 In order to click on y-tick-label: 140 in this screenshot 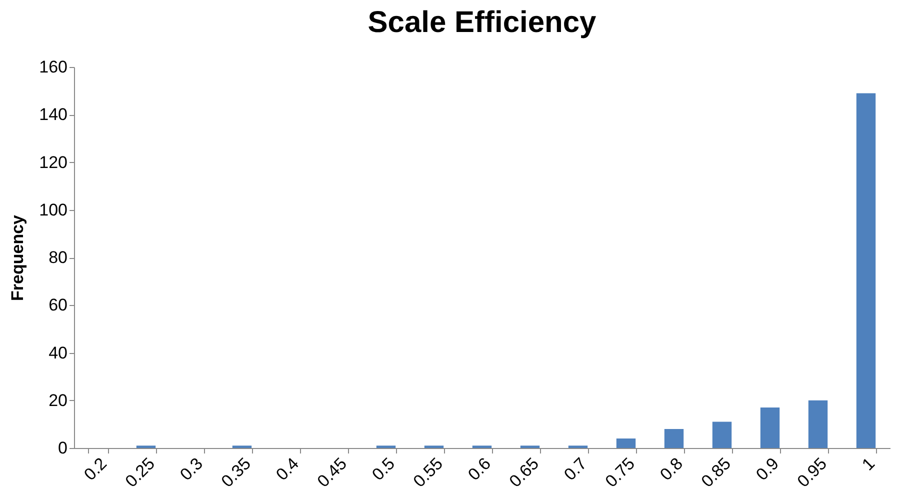, I will do `click(53, 114)`.